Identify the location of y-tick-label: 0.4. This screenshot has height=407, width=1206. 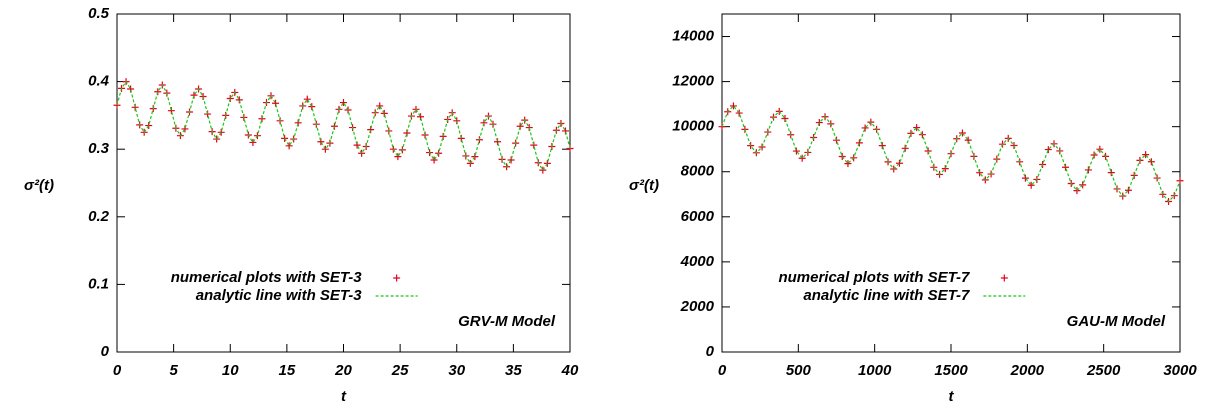
(99, 81).